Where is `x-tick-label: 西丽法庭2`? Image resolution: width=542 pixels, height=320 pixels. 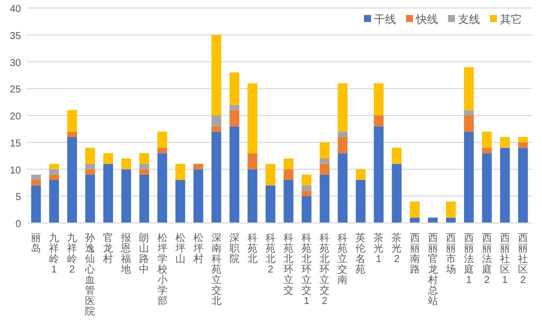
x-tick-label: 西丽法庭2 is located at coordinates (487, 259).